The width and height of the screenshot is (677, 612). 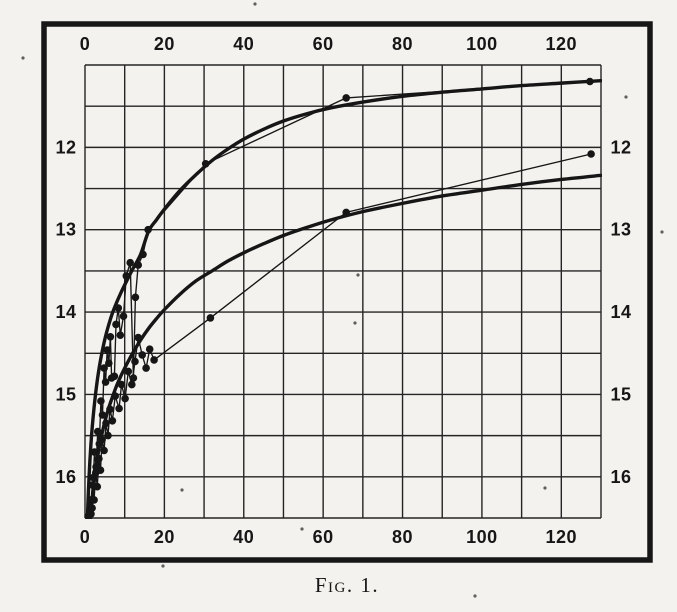 I want to click on x-tick-label-bottom-40: 40, so click(x=243, y=537).